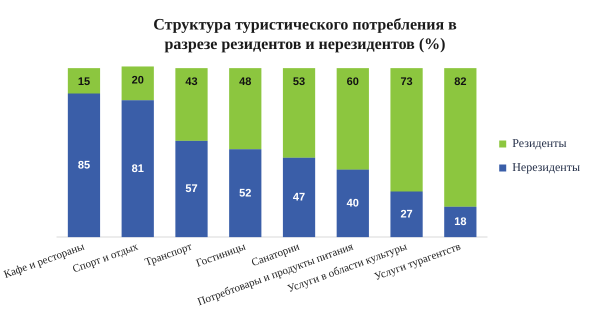 The height and width of the screenshot is (316, 600). I want to click on data-label: 43, so click(191, 82).